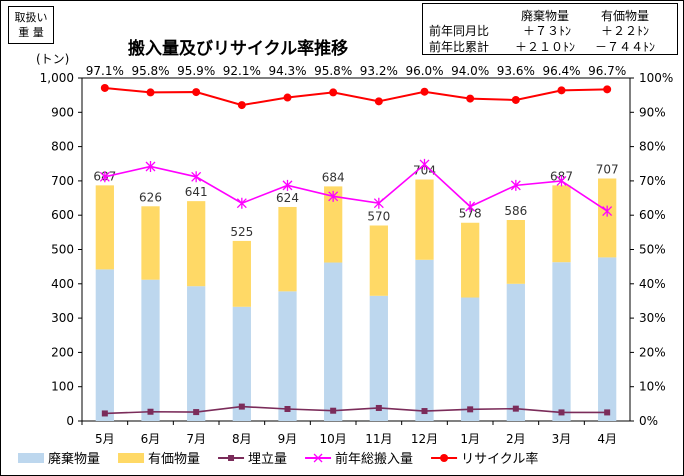 The width and height of the screenshot is (684, 476). Describe the element at coordinates (242, 439) in the screenshot. I see `x-tick-label: 8月` at that location.